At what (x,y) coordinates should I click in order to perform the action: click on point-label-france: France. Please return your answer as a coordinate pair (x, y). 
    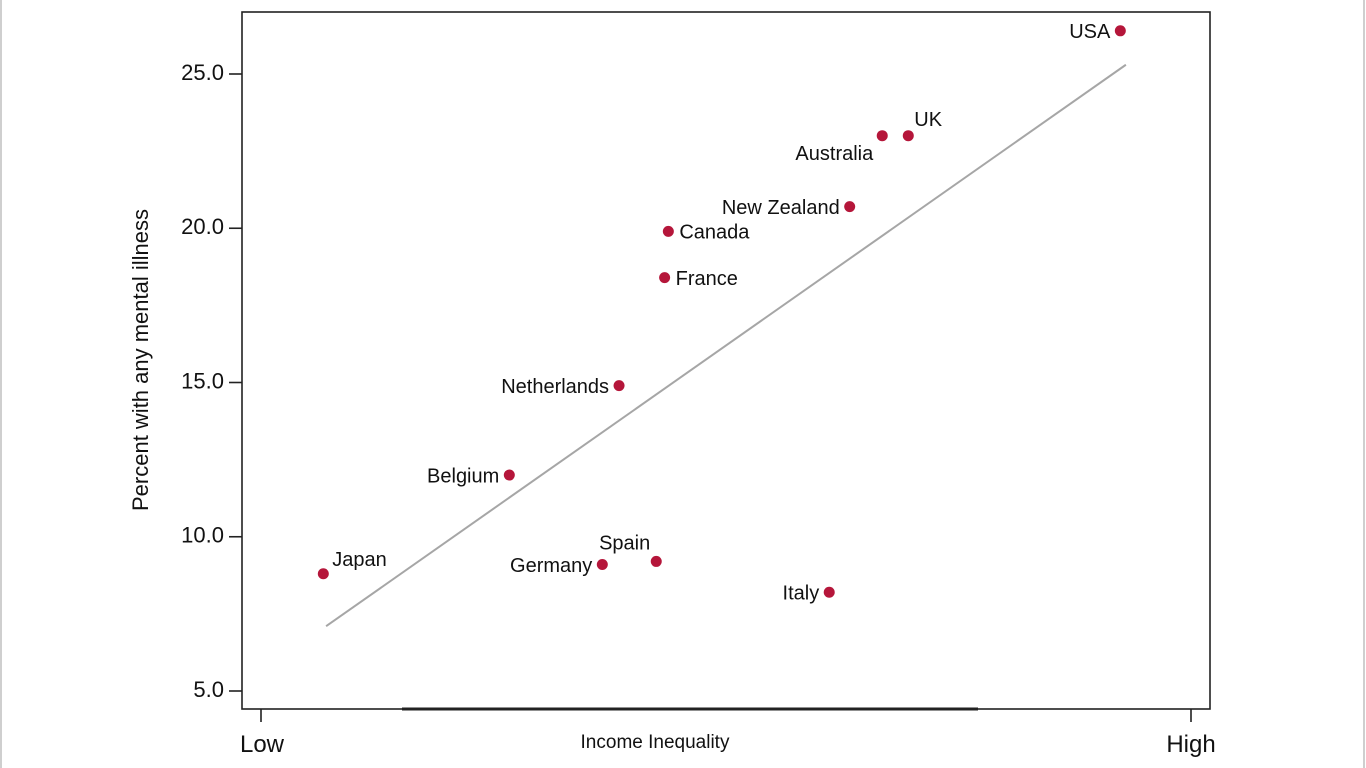
    Looking at the image, I should click on (707, 279).